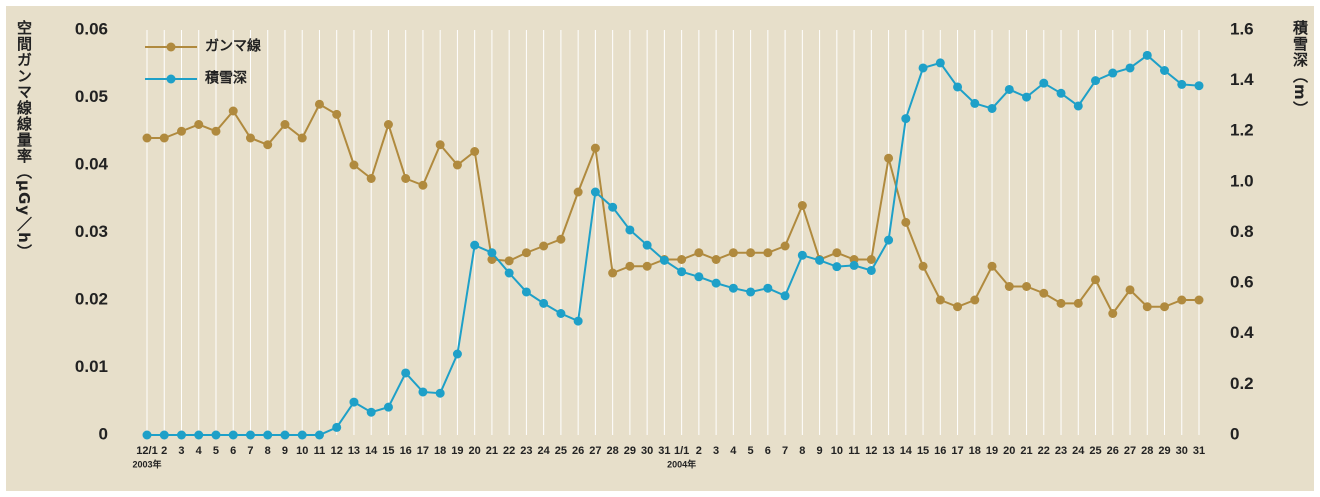 Image resolution: width=1320 pixels, height=497 pixels. Describe the element at coordinates (1164, 451) in the screenshot. I see `x-tick-label: 29` at that location.